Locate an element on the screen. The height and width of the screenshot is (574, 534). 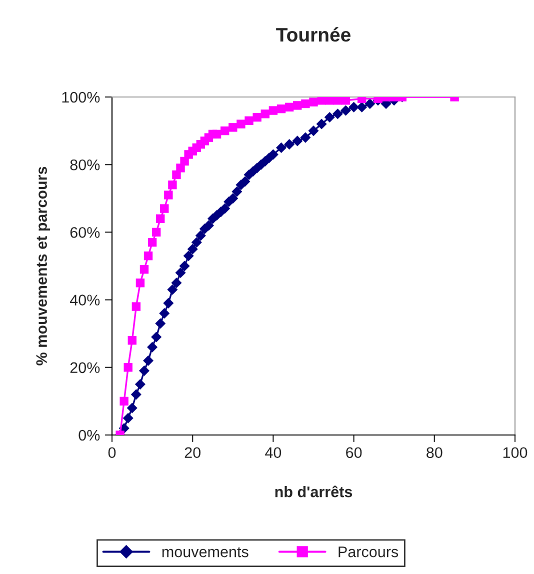
x-tick-label: 0 is located at coordinates (112, 452).